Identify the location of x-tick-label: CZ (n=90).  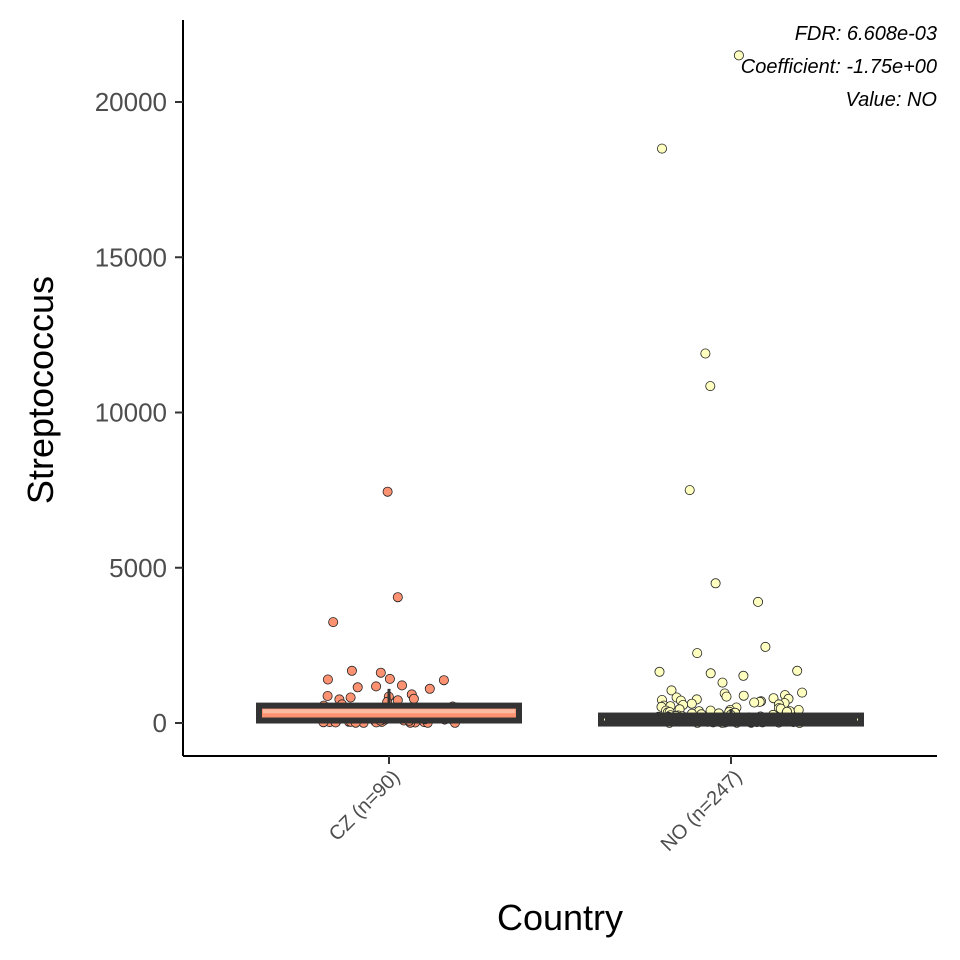
(365, 806).